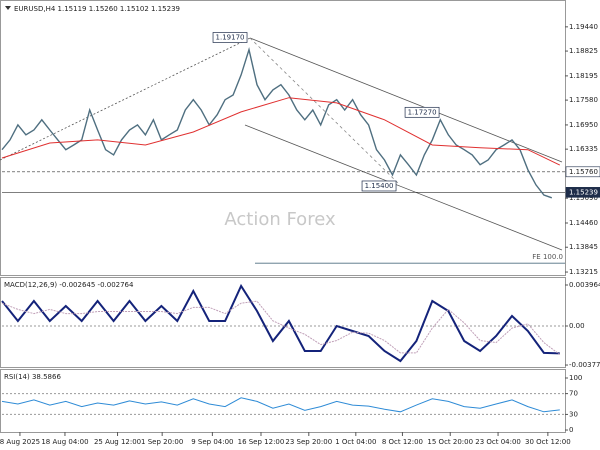  Describe the element at coordinates (162, 442) in the screenshot. I see `x-tick-label: 1 Sep 20:00` at that location.